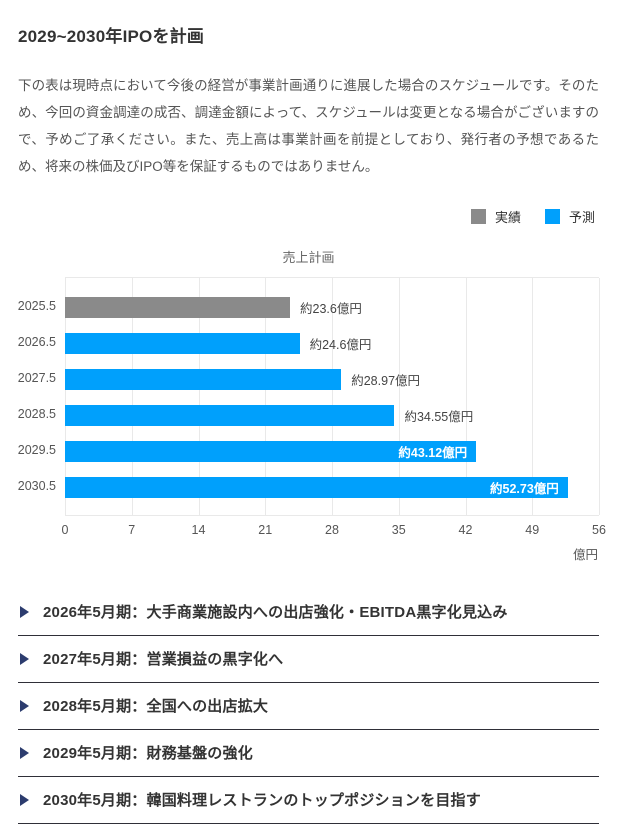 The image size is (617, 834). I want to click on axis-tick-label: 49, so click(532, 530).